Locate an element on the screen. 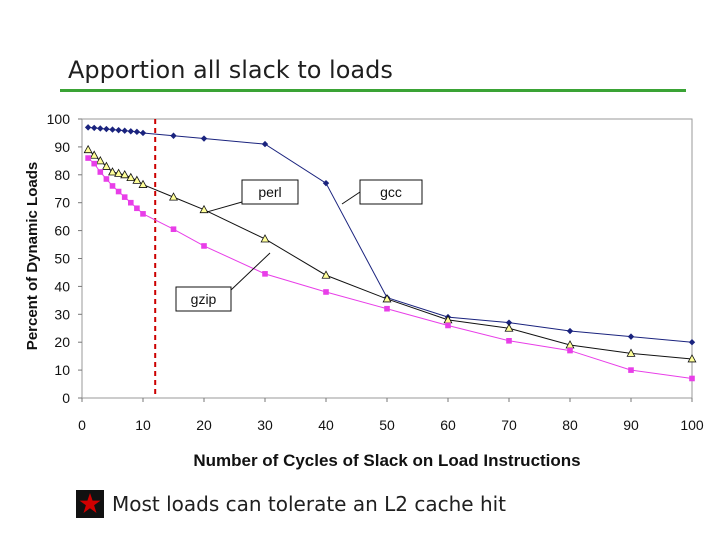  x-tick-label: 20 is located at coordinates (204, 425).